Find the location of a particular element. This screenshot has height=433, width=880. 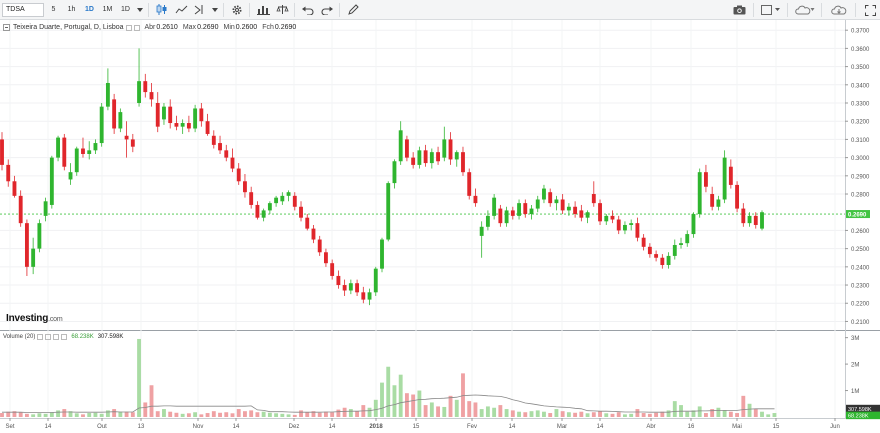

cloud-download-icon is located at coordinates (839, 10).